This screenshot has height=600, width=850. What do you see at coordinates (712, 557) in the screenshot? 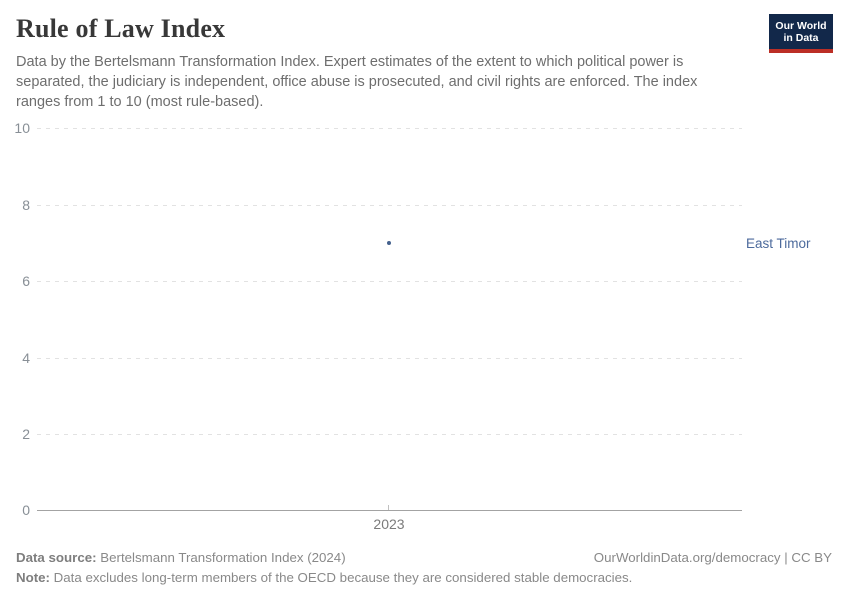
I see `owid-license-link: OurWorldinData.org/democracy | CC BY` at bounding box center [712, 557].